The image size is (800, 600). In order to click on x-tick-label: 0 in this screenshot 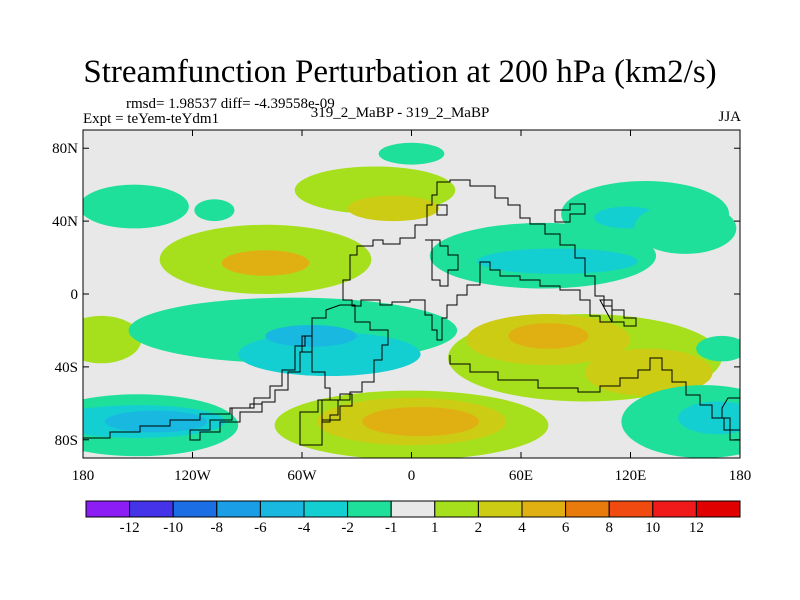, I will do `click(412, 476)`.